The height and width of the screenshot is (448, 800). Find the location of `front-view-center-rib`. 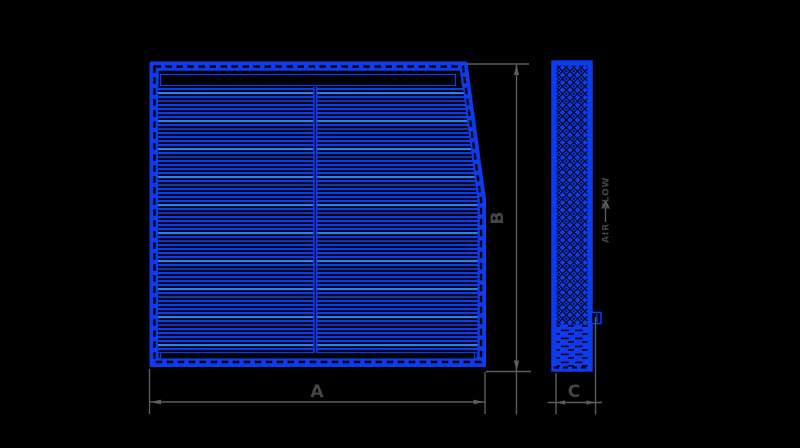

front-view-center-rib is located at coordinates (315, 220).